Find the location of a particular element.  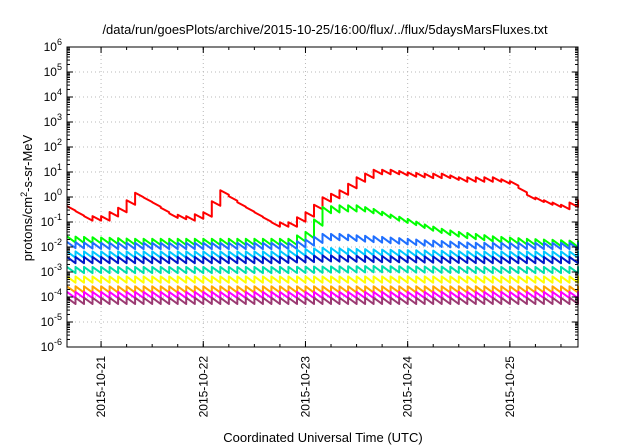

x-tick-label: 2015-10-25 is located at coordinates (510, 387).